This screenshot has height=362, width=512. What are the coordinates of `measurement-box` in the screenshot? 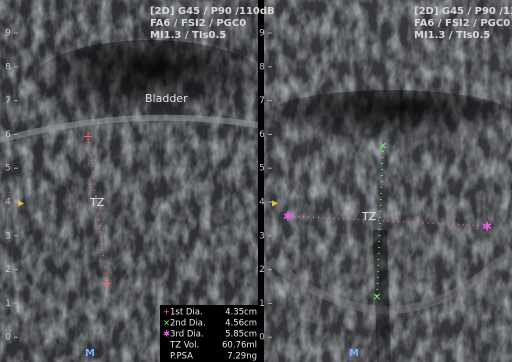 It's located at (210, 333).